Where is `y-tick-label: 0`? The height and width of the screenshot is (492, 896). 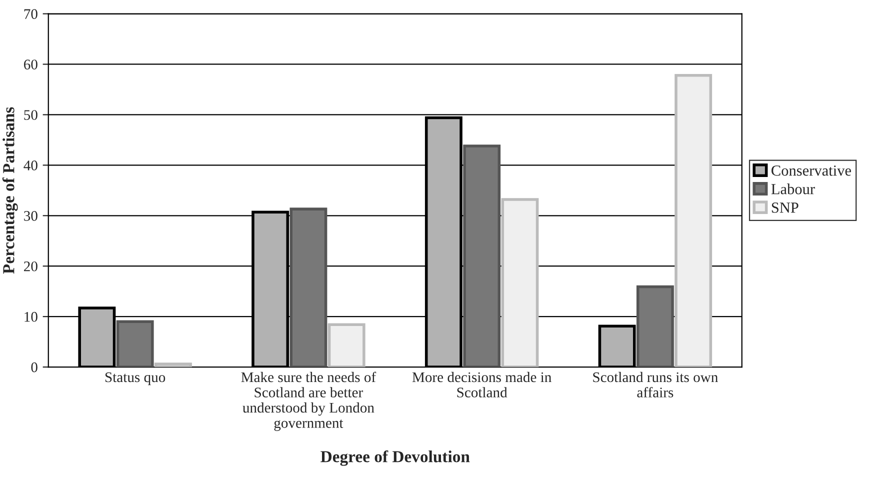 y-tick-label: 0 is located at coordinates (34, 367).